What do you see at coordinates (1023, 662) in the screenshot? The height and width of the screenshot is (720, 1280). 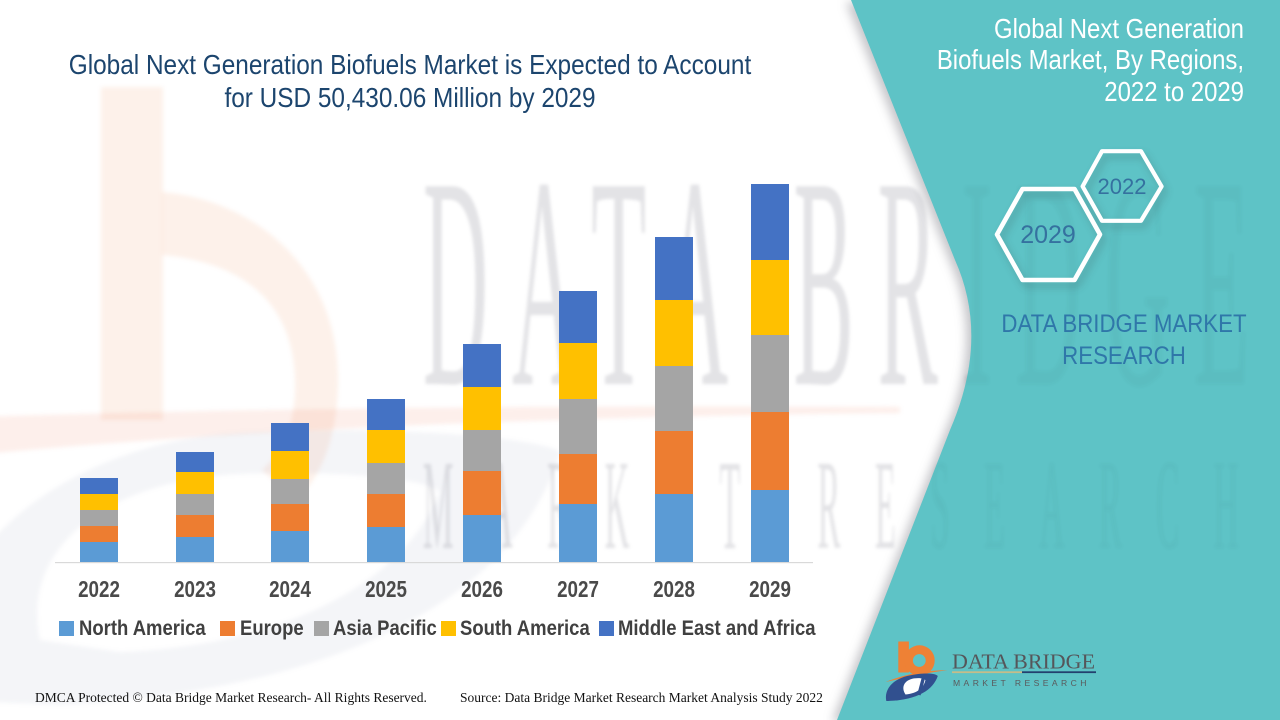 I see `svg-text: DATA BRIDGE` at bounding box center [1023, 662].